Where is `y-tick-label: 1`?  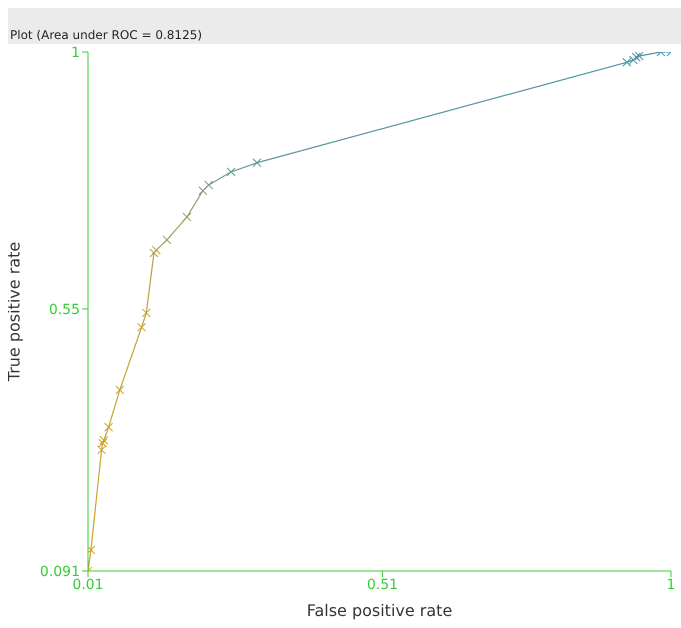 y-tick-label: 1 is located at coordinates (75, 52).